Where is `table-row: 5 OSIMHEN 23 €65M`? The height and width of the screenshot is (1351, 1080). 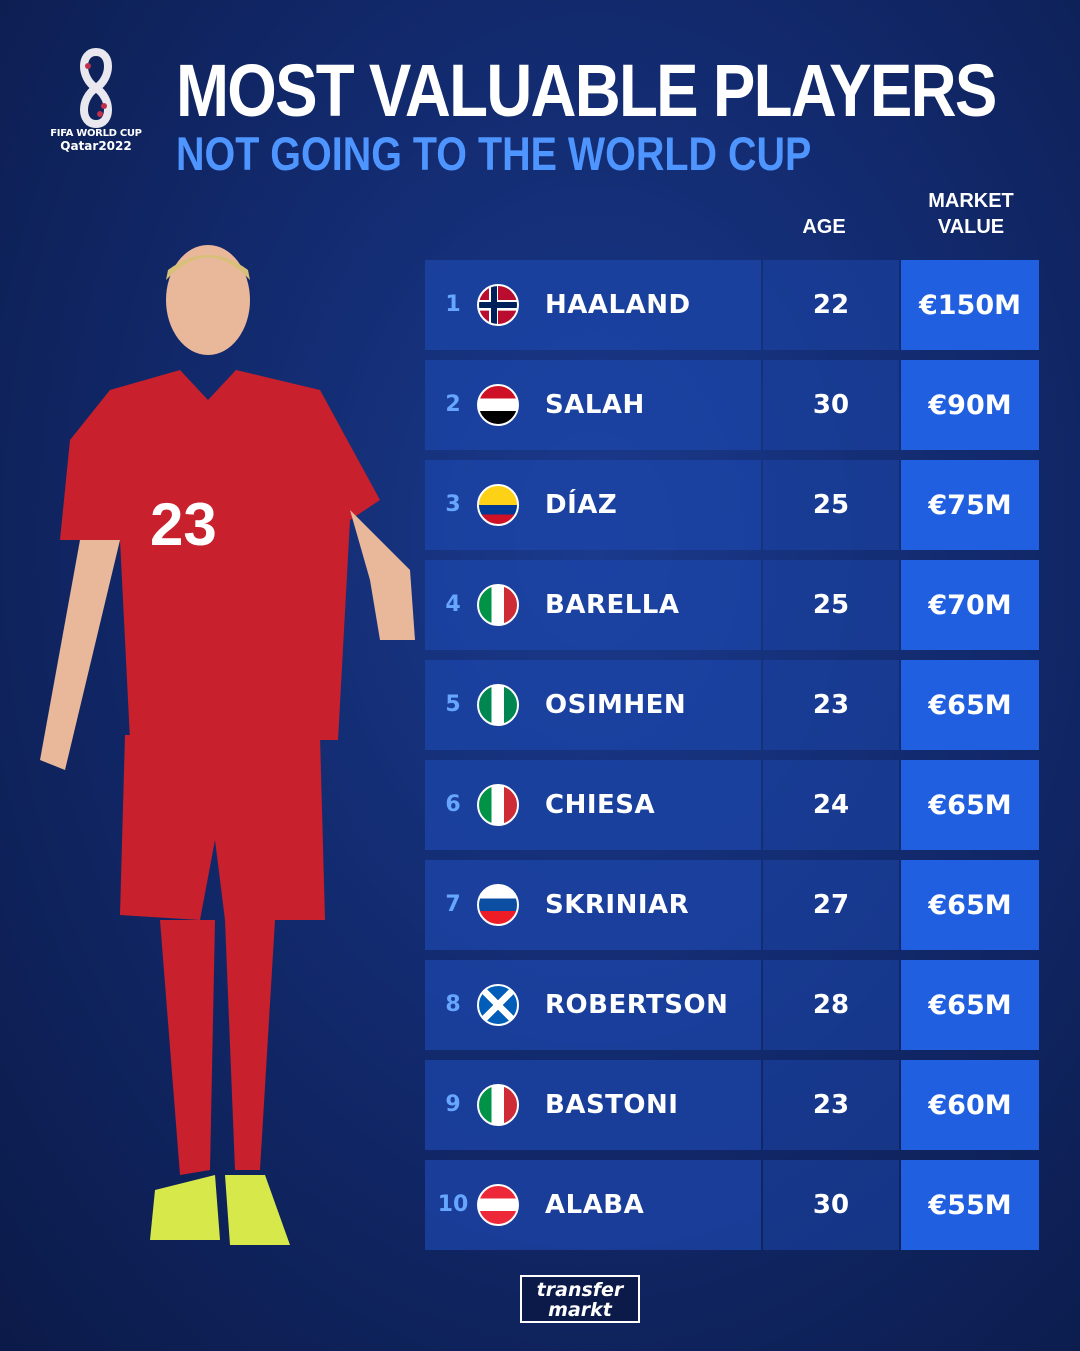 table-row: 5 OSIMHEN 23 €65M is located at coordinates (732, 705).